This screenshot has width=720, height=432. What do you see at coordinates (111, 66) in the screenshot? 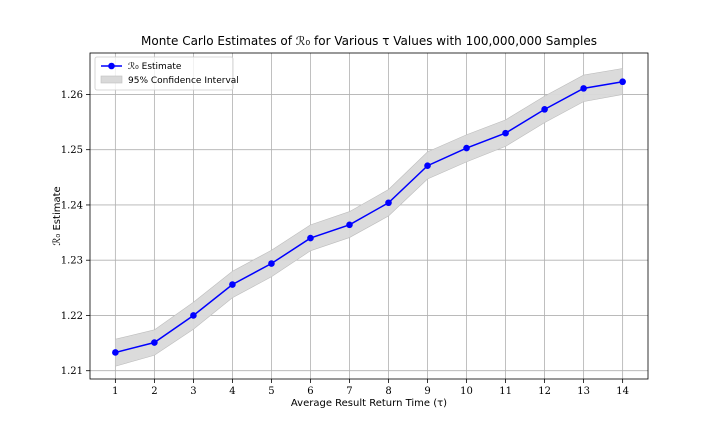
I see `legend-marker-swatch` at bounding box center [111, 66].